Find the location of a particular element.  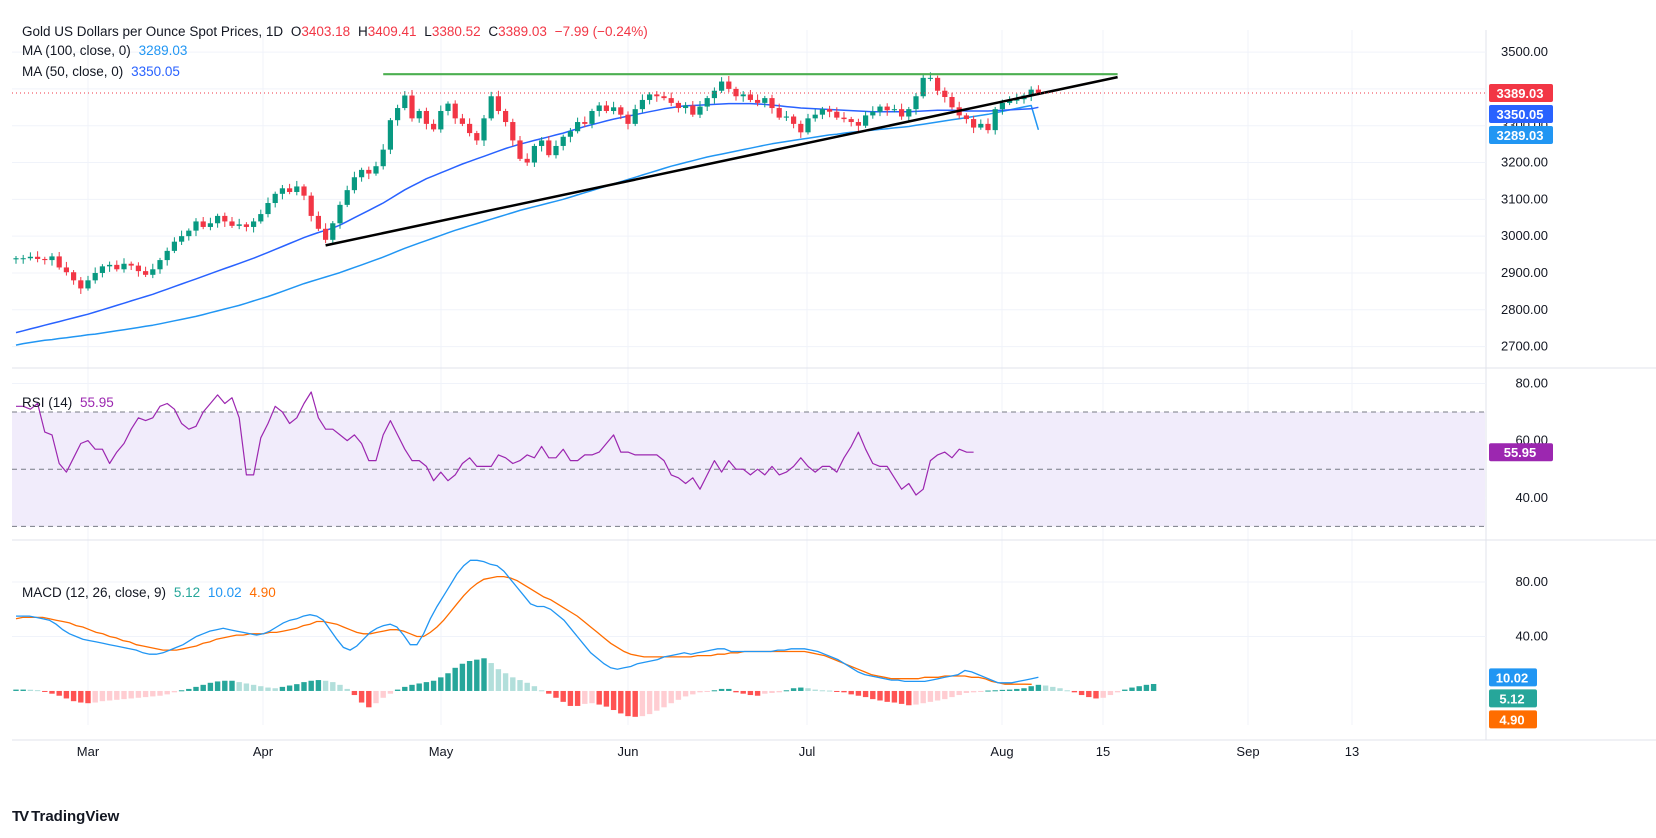

macd-line is located at coordinates (527, 621).